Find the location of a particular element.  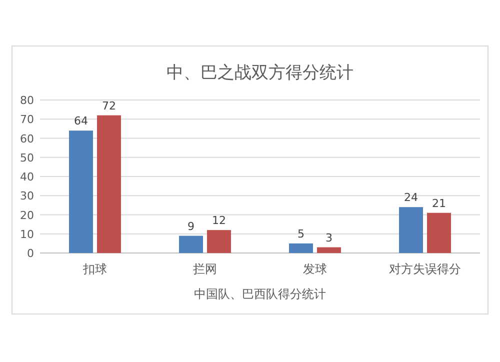

x-tick-label: 拦网 is located at coordinates (205, 269).